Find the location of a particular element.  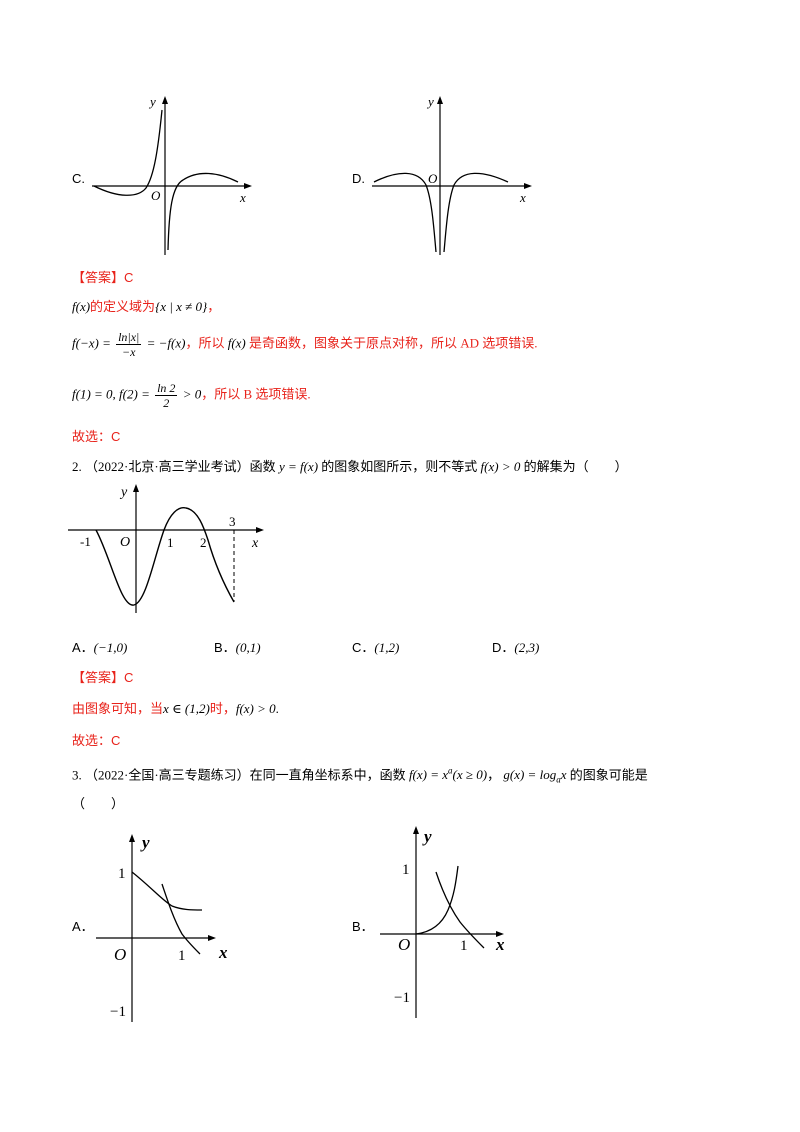

math-y-fx: y = f(x) is located at coordinates (298, 466).